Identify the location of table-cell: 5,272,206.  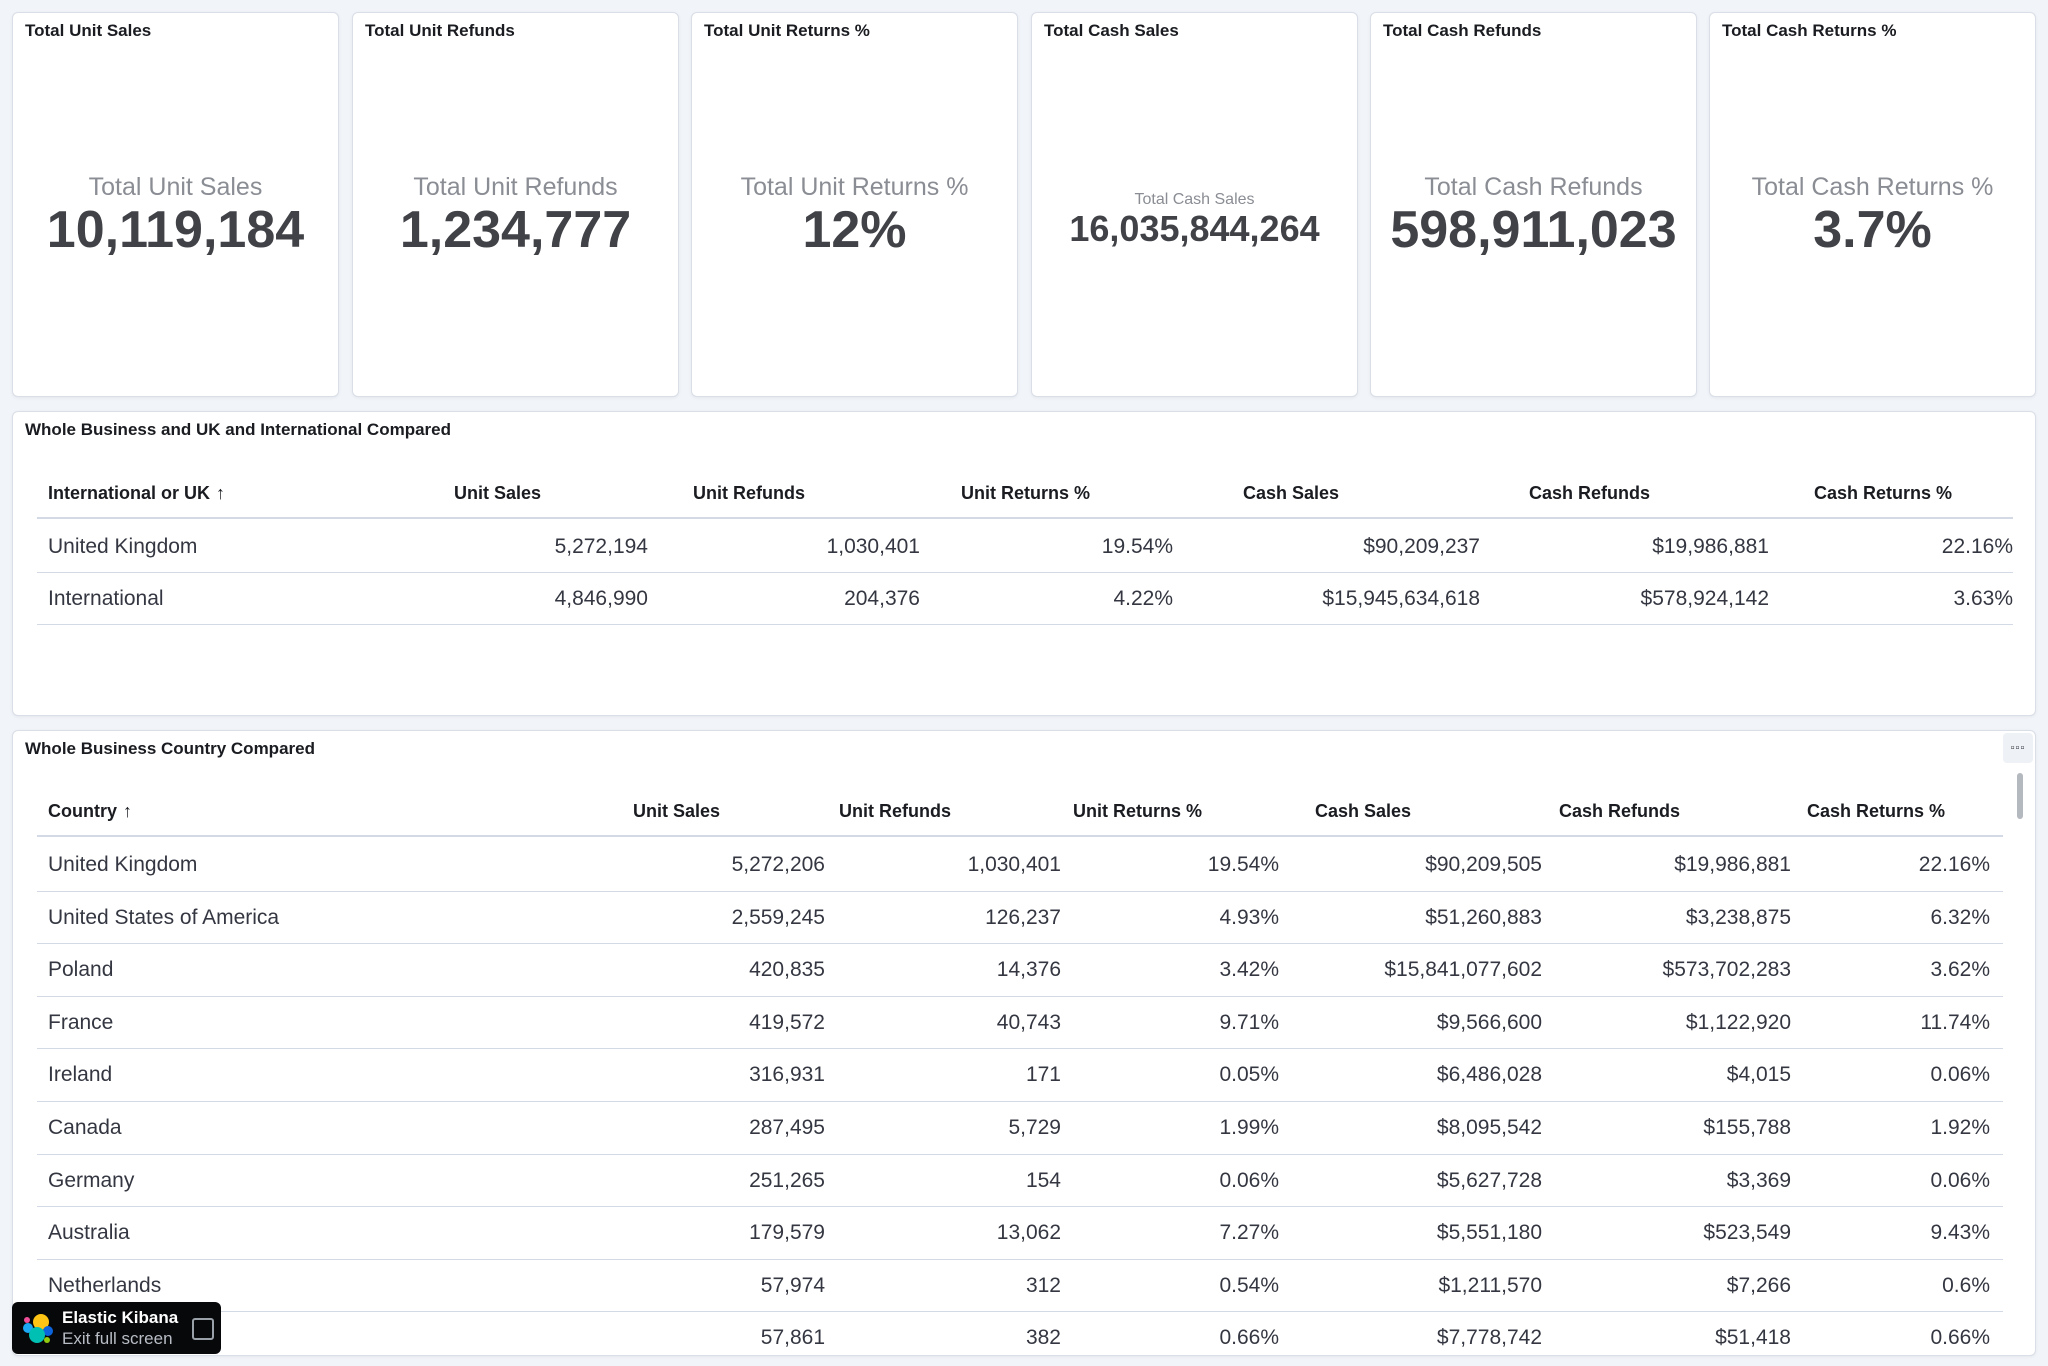
(778, 864).